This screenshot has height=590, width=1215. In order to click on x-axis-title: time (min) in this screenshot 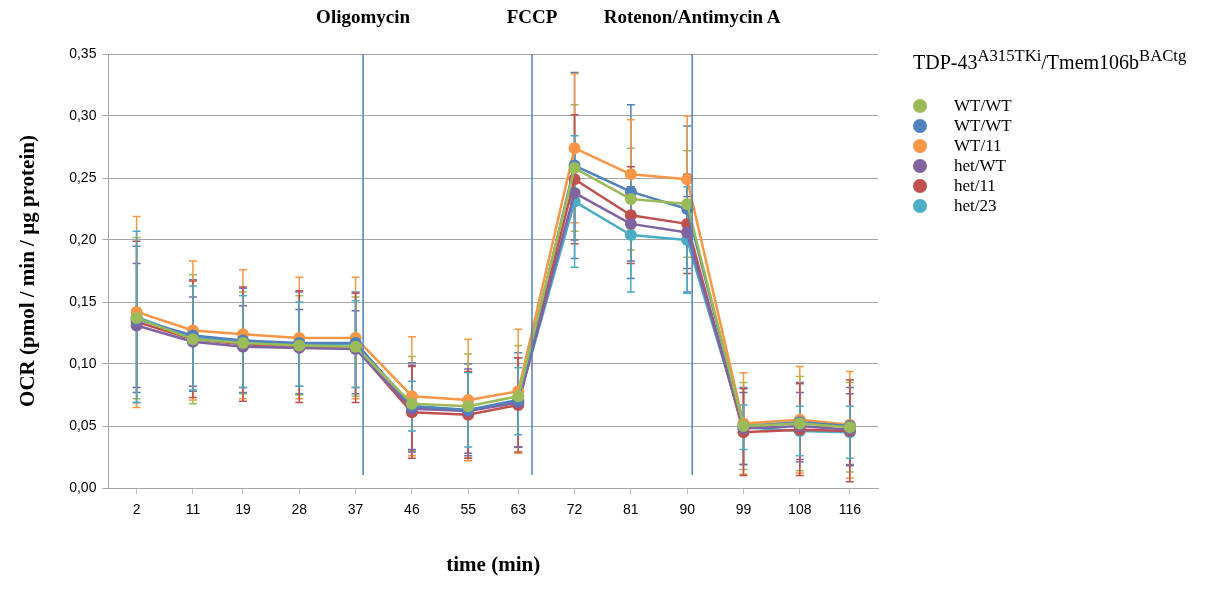, I will do `click(493, 563)`.